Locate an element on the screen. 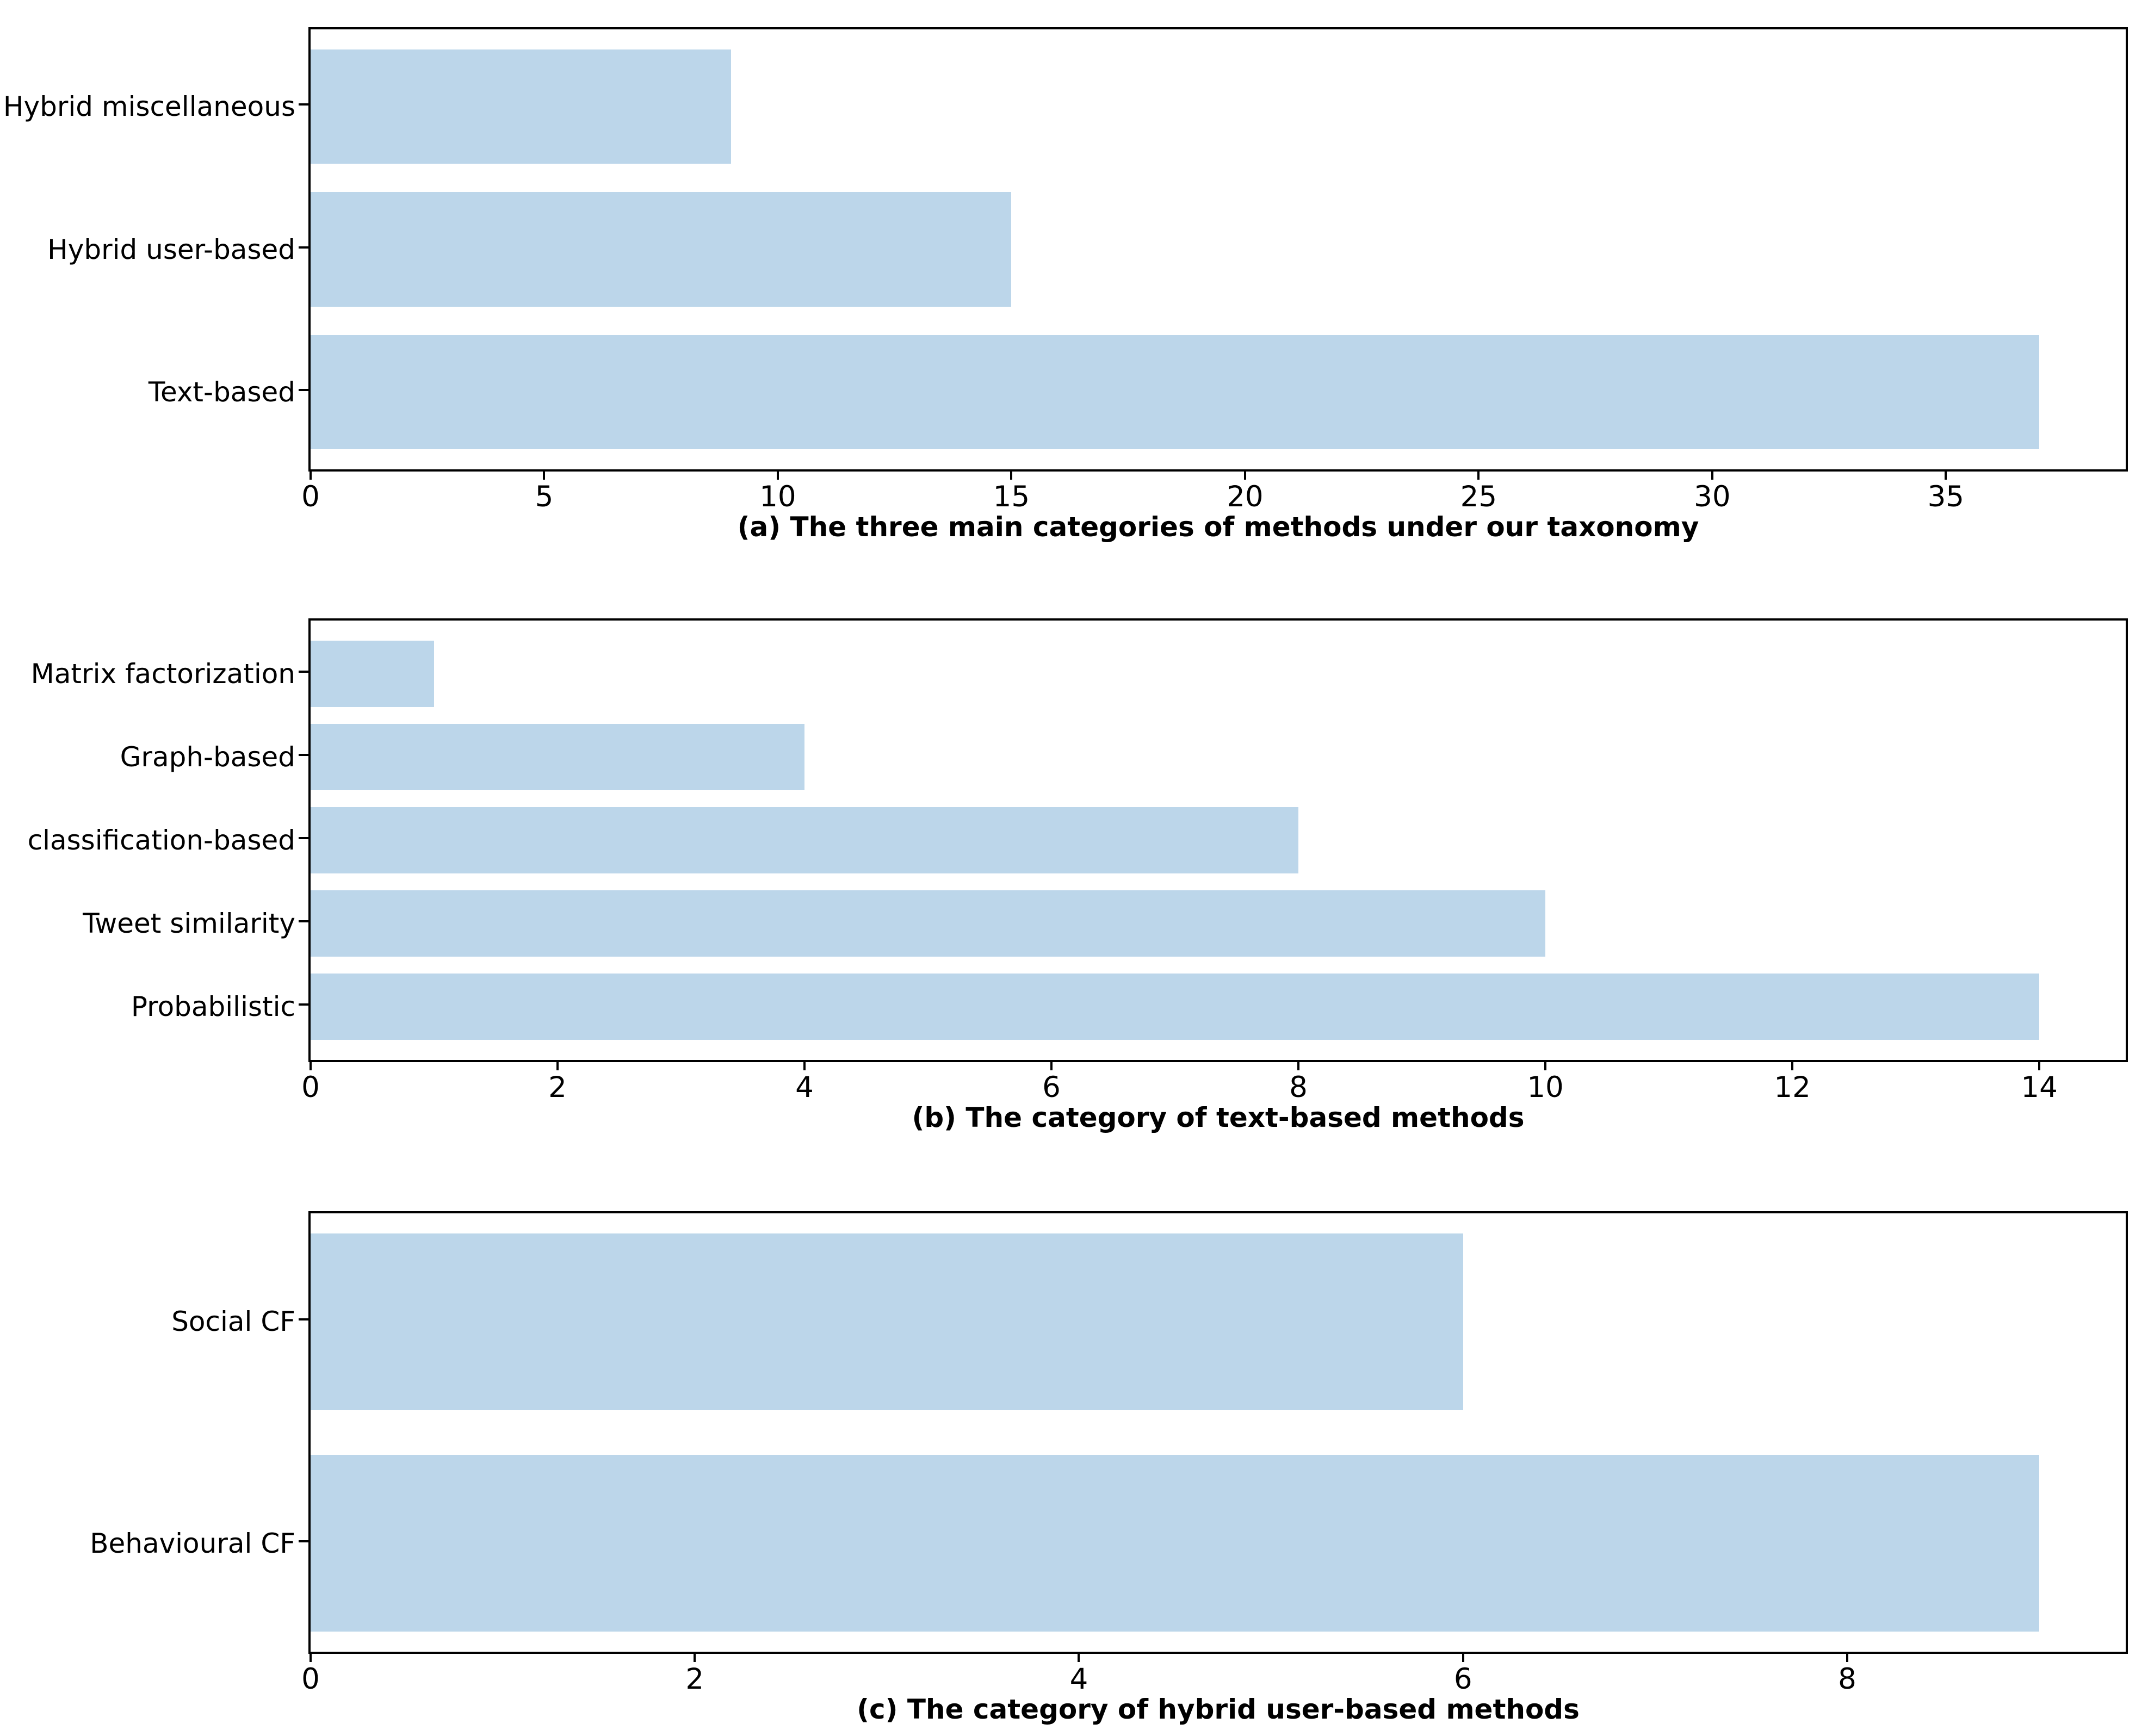 The image size is (2154, 1736). bar-tweet-similarity is located at coordinates (928, 923).